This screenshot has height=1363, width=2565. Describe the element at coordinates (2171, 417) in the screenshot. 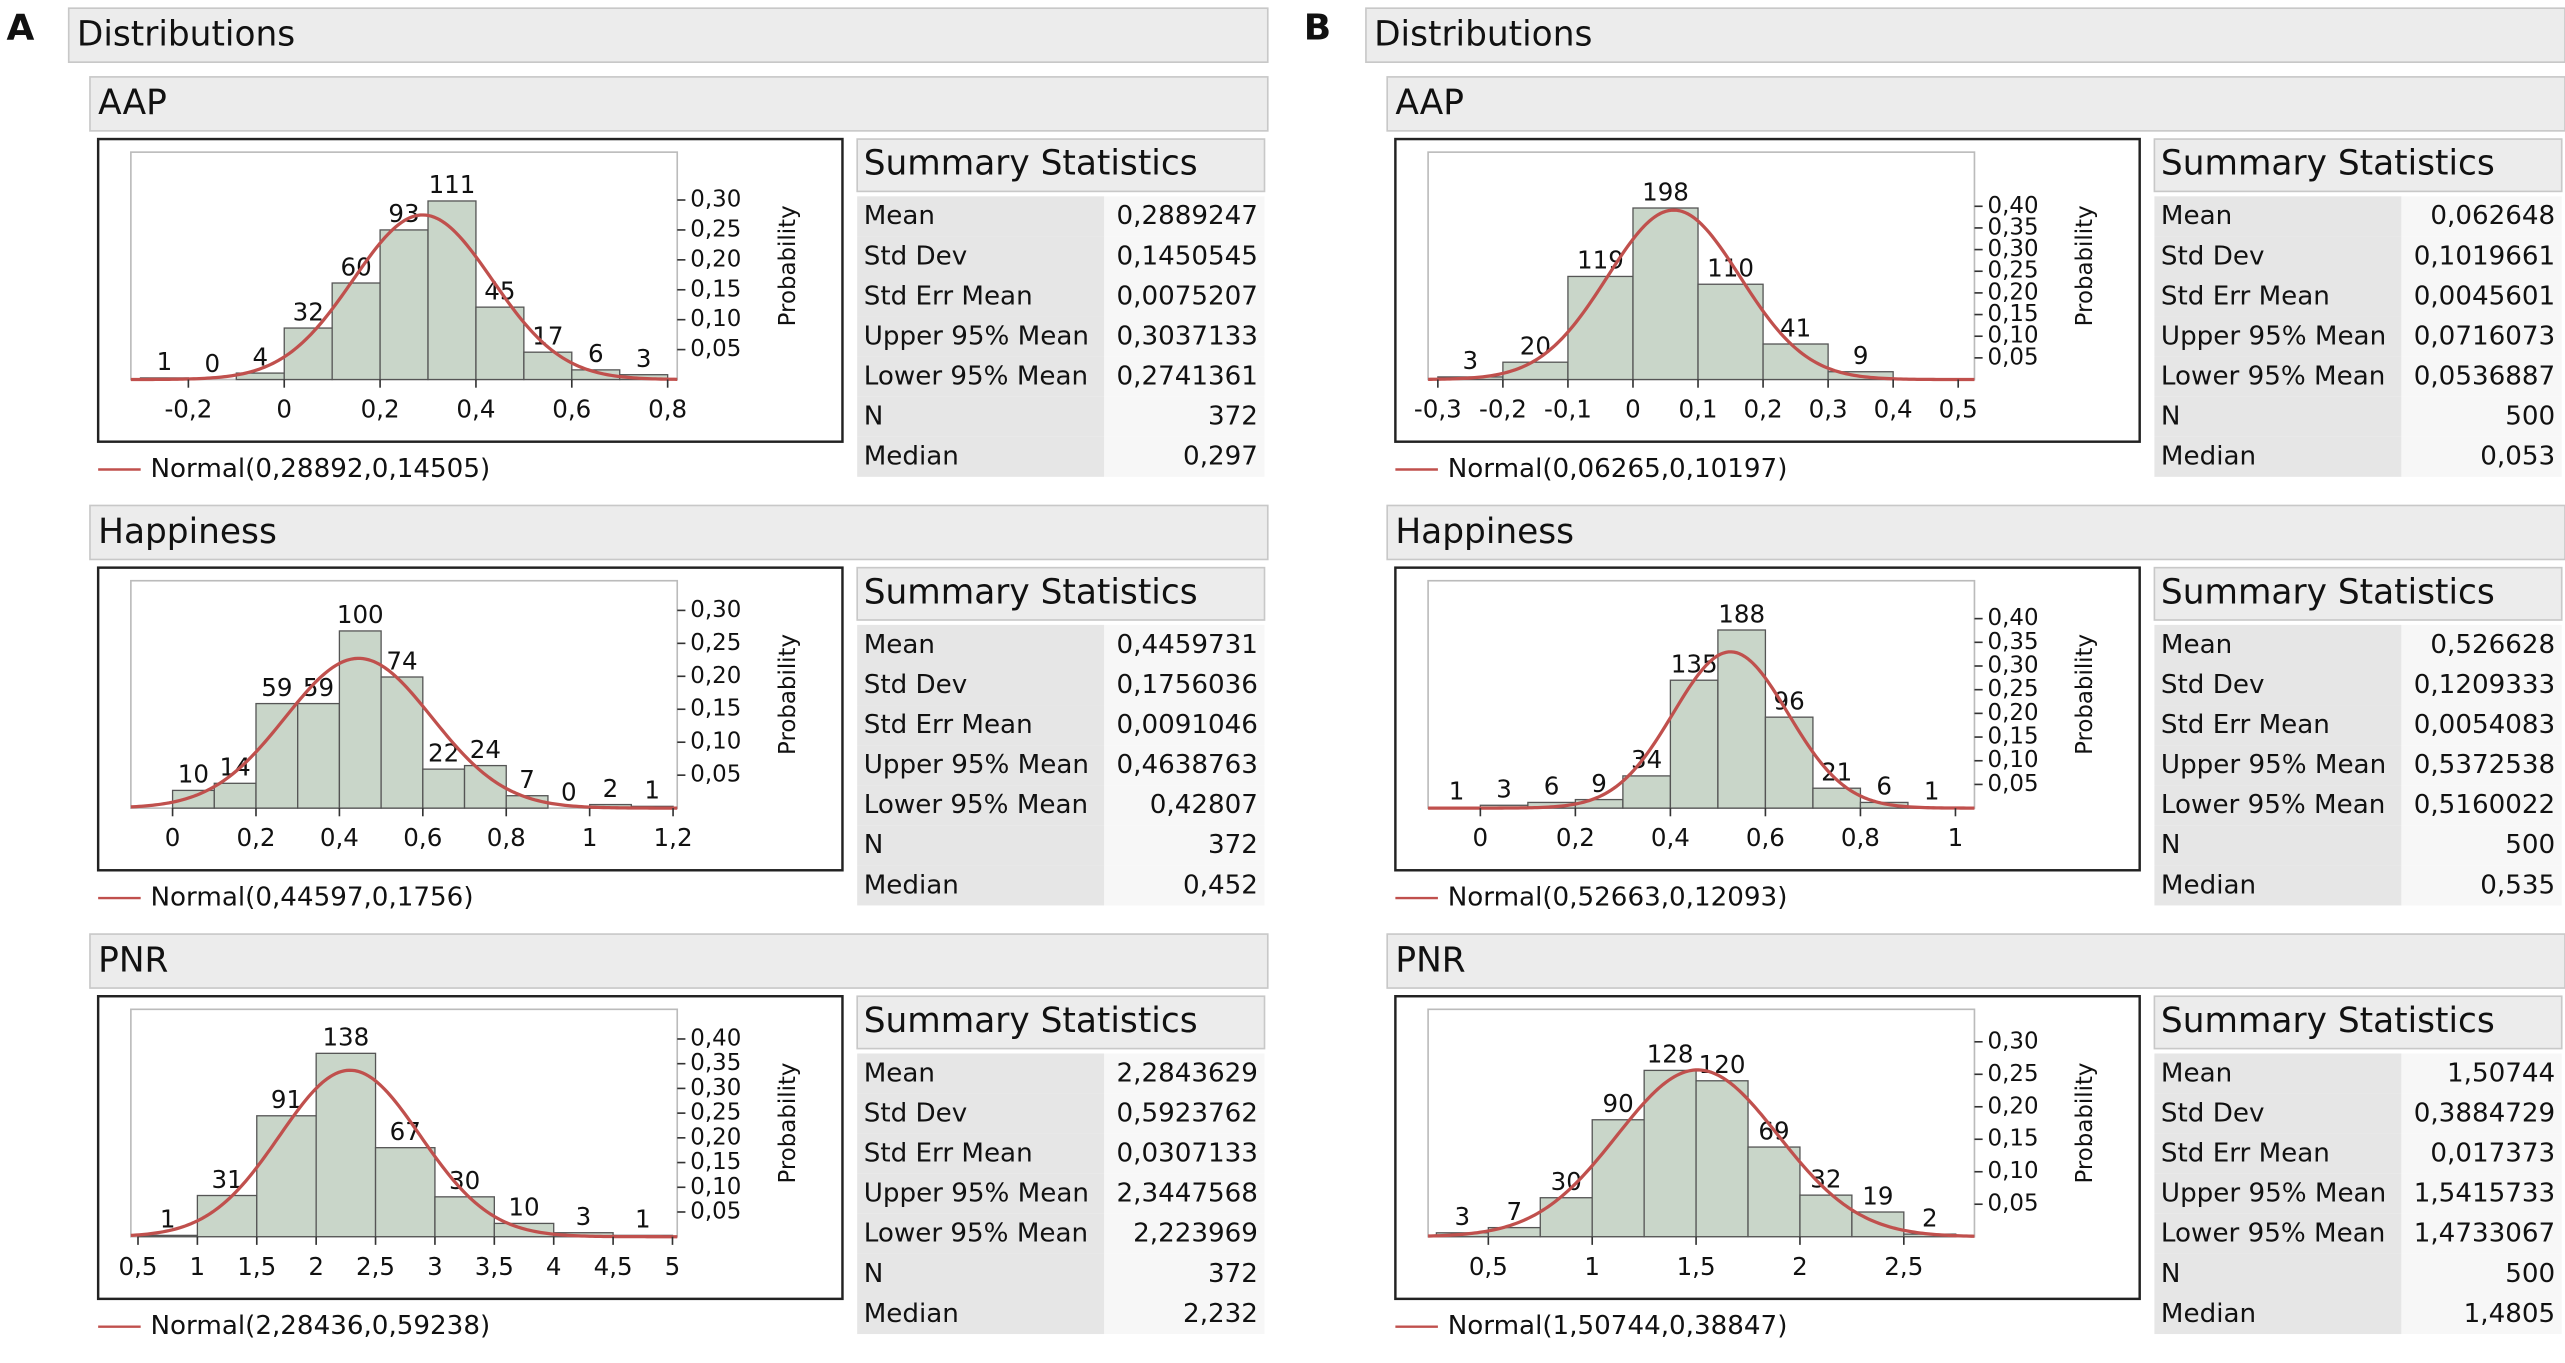

I see `stats-label: N` at that location.